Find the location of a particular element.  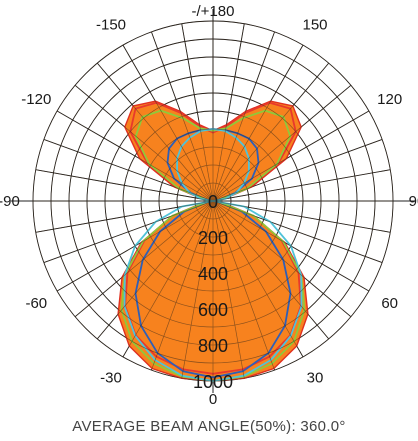

angle-label: -90 is located at coordinates (10, 201).